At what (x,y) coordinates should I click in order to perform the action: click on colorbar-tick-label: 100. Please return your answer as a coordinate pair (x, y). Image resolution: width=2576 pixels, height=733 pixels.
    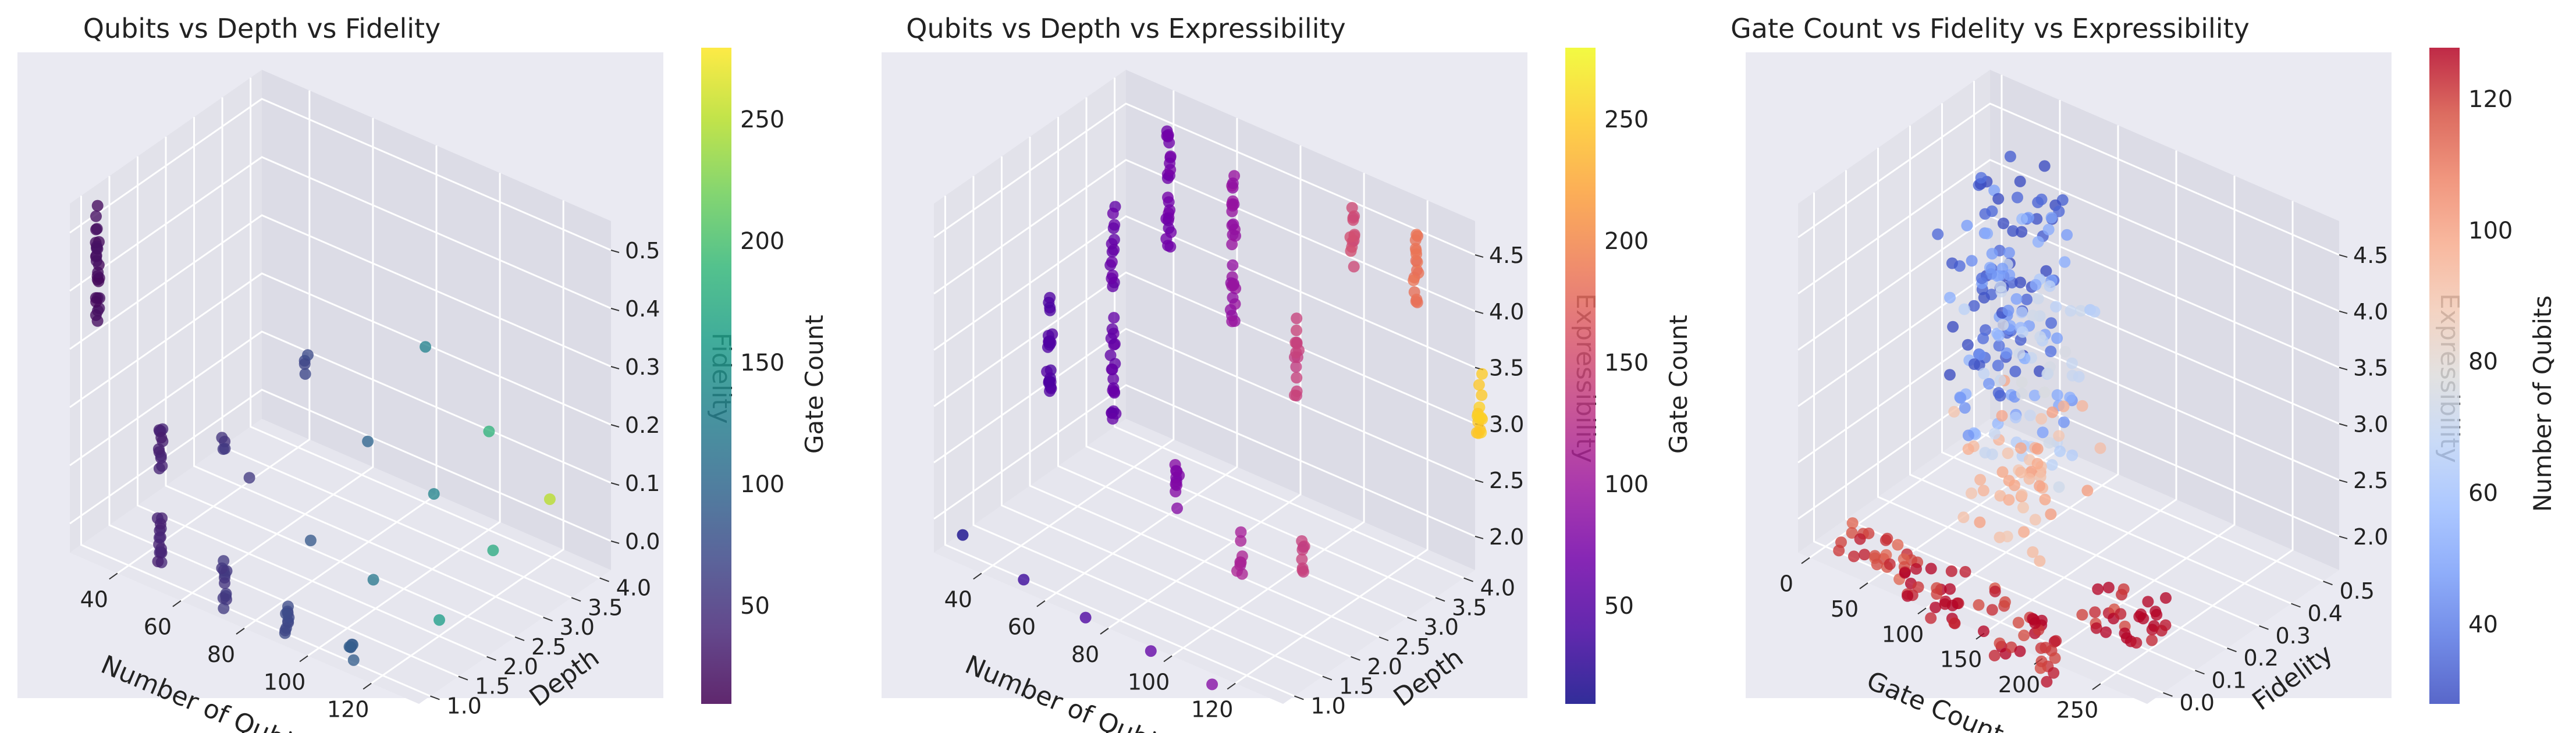
    Looking at the image, I should click on (1626, 484).